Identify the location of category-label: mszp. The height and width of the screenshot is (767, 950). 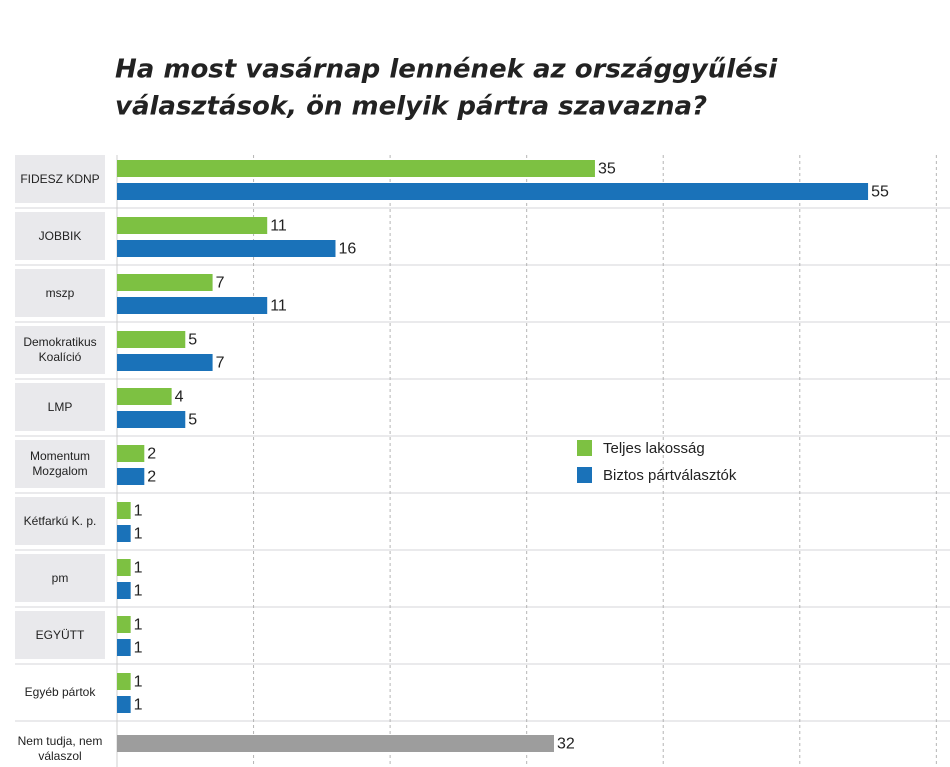
(60, 292).